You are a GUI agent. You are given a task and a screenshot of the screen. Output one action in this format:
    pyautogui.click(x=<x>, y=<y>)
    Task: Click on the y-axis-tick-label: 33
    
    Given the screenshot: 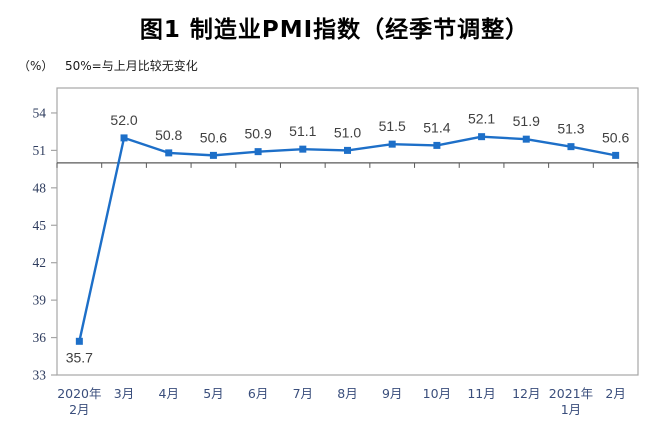 What is the action you would take?
    pyautogui.click(x=40, y=375)
    